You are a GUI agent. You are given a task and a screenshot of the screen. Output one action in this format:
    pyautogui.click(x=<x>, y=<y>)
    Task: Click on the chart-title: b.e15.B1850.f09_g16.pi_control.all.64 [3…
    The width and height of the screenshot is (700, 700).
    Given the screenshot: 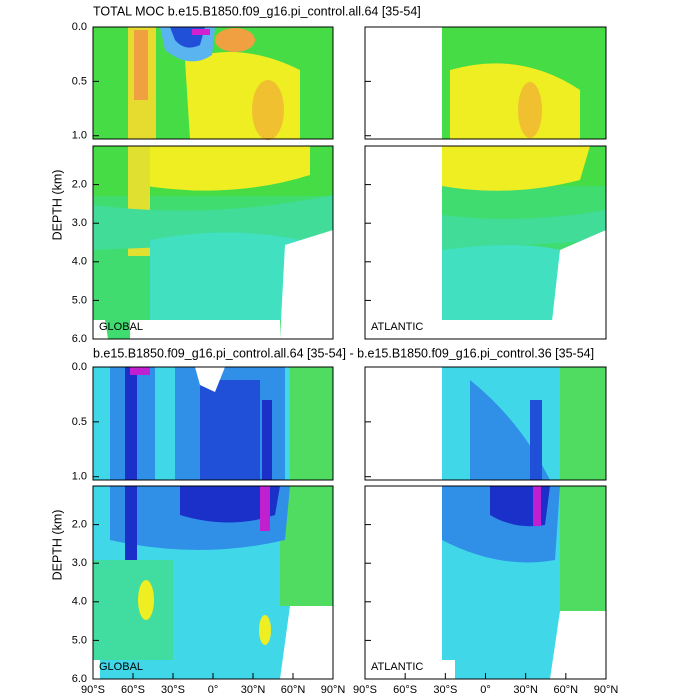 What is the action you would take?
    pyautogui.click(x=343, y=353)
    